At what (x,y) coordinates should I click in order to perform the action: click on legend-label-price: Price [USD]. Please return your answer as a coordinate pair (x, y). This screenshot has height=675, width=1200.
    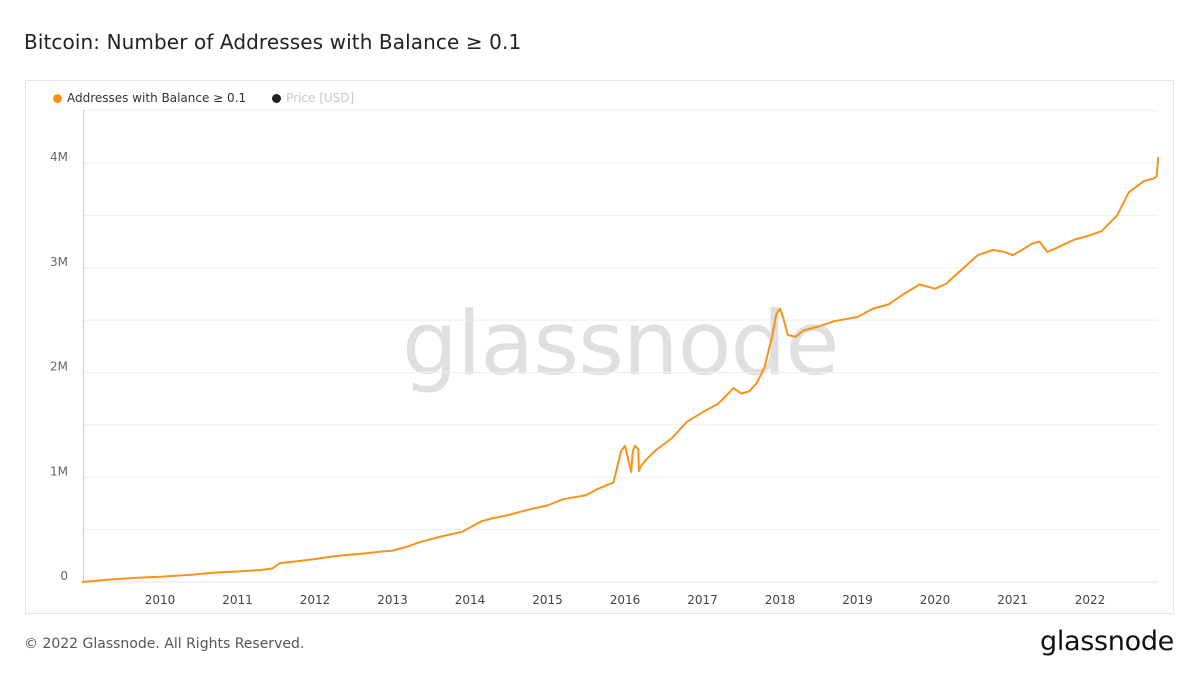
    Looking at the image, I should click on (320, 98).